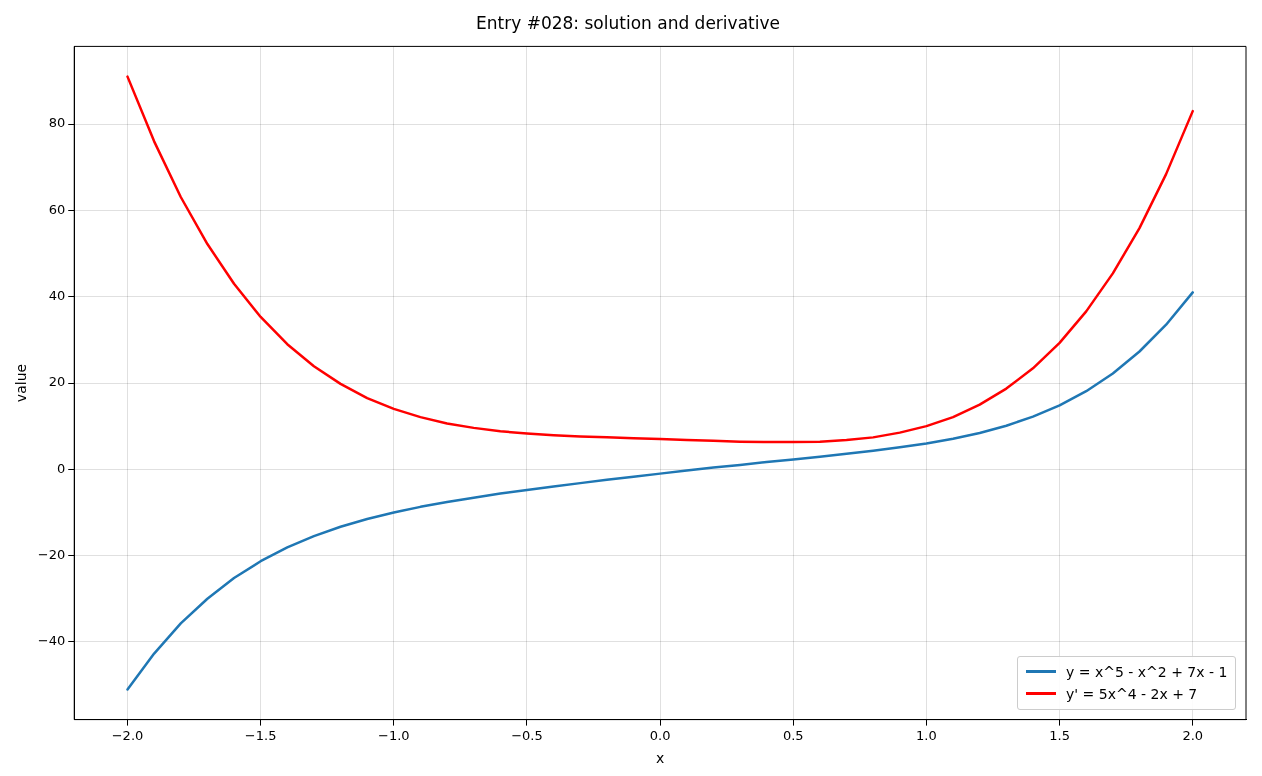  What do you see at coordinates (660, 735) in the screenshot?
I see `x-tick-label: 0.0` at bounding box center [660, 735].